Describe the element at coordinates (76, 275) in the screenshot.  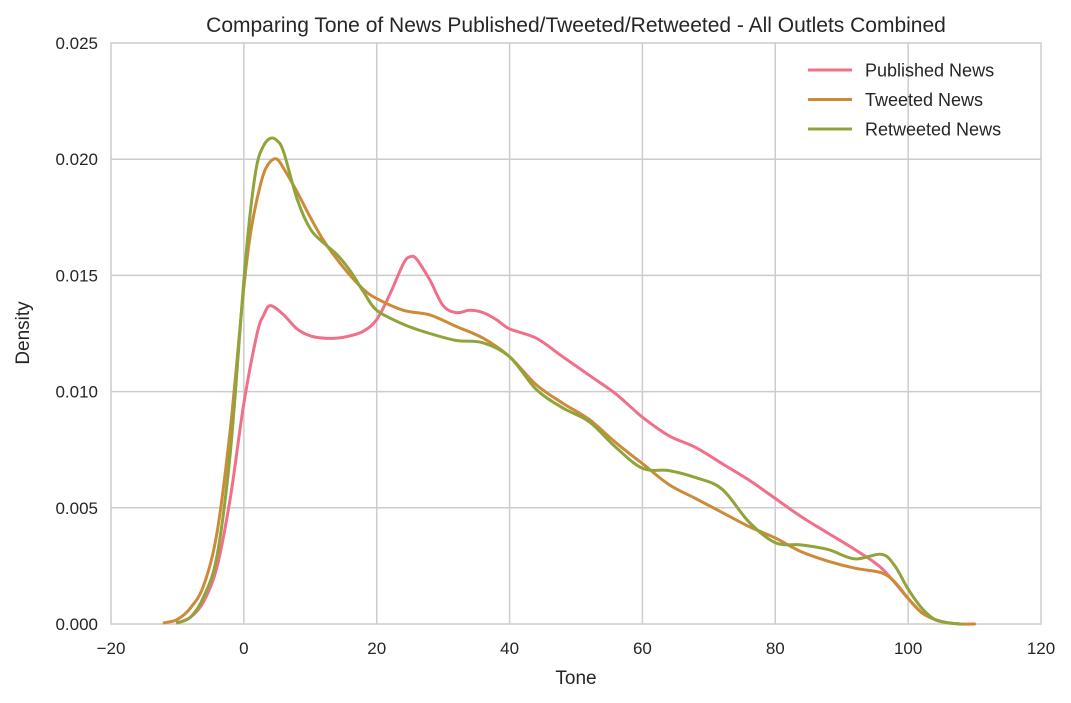
I see `y-tick-label: 0.015` at that location.